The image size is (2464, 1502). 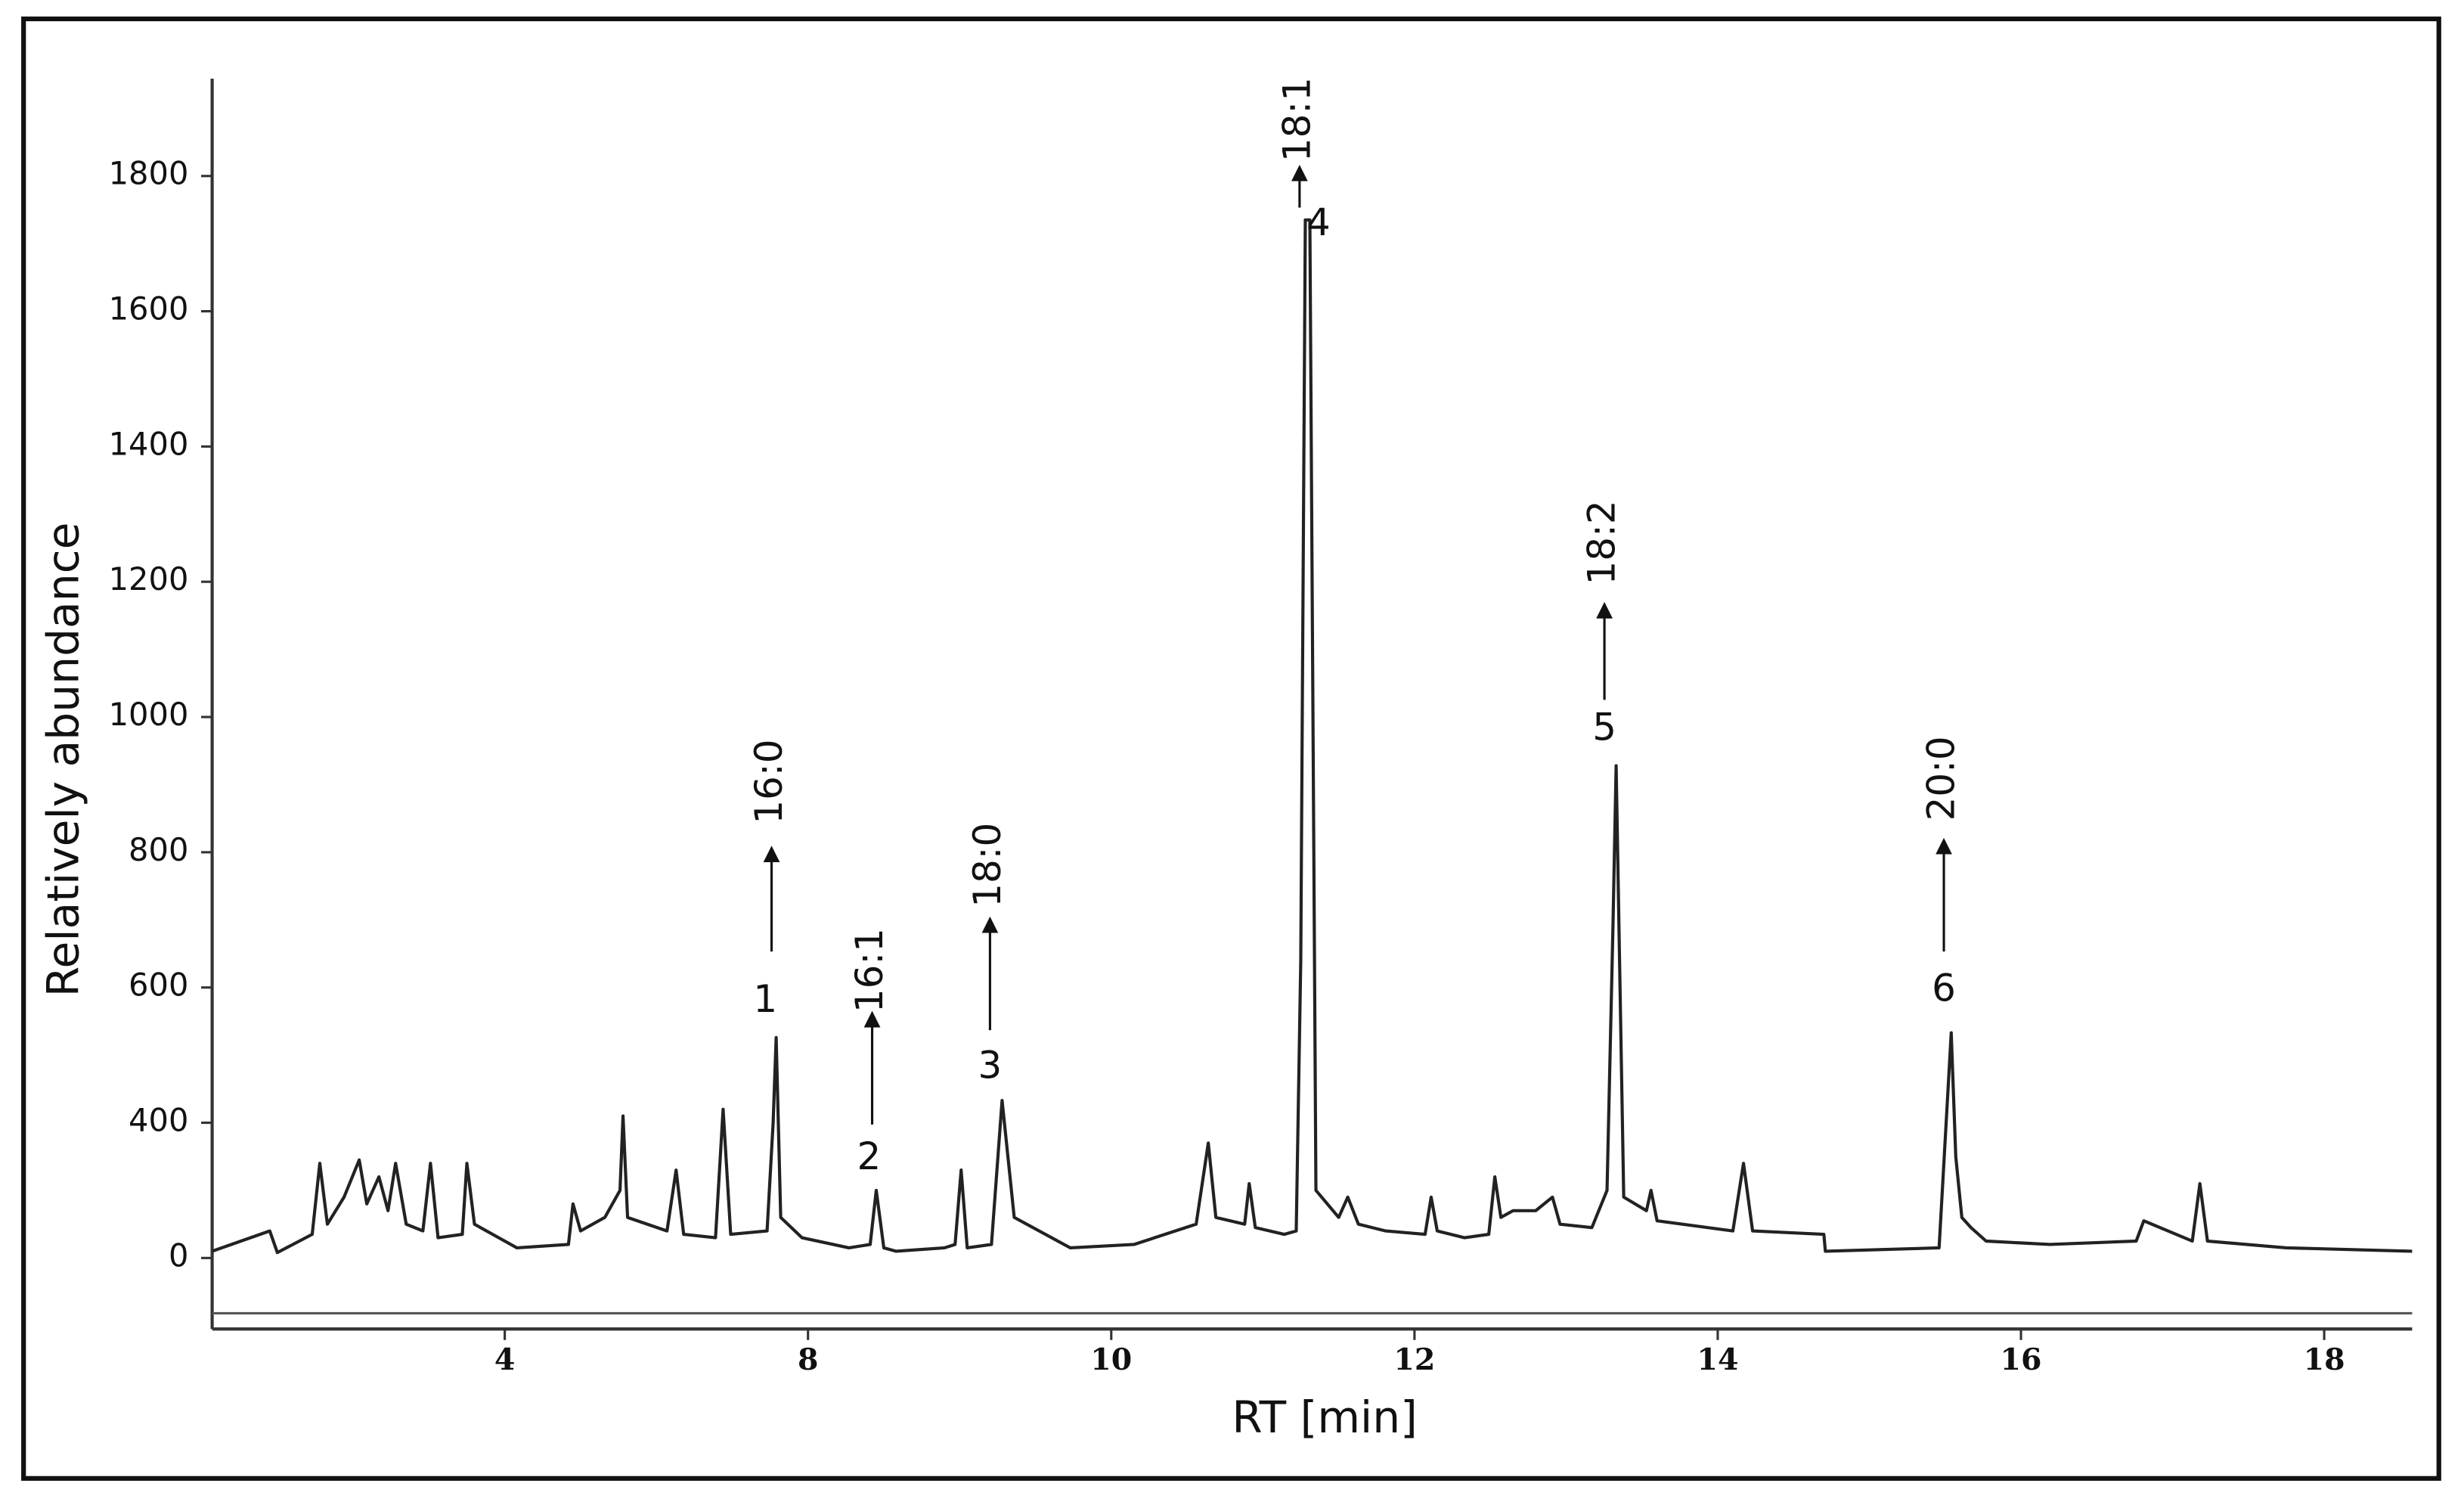 What do you see at coordinates (1941, 778) in the screenshot?
I see `compound-label: 20:0` at bounding box center [1941, 778].